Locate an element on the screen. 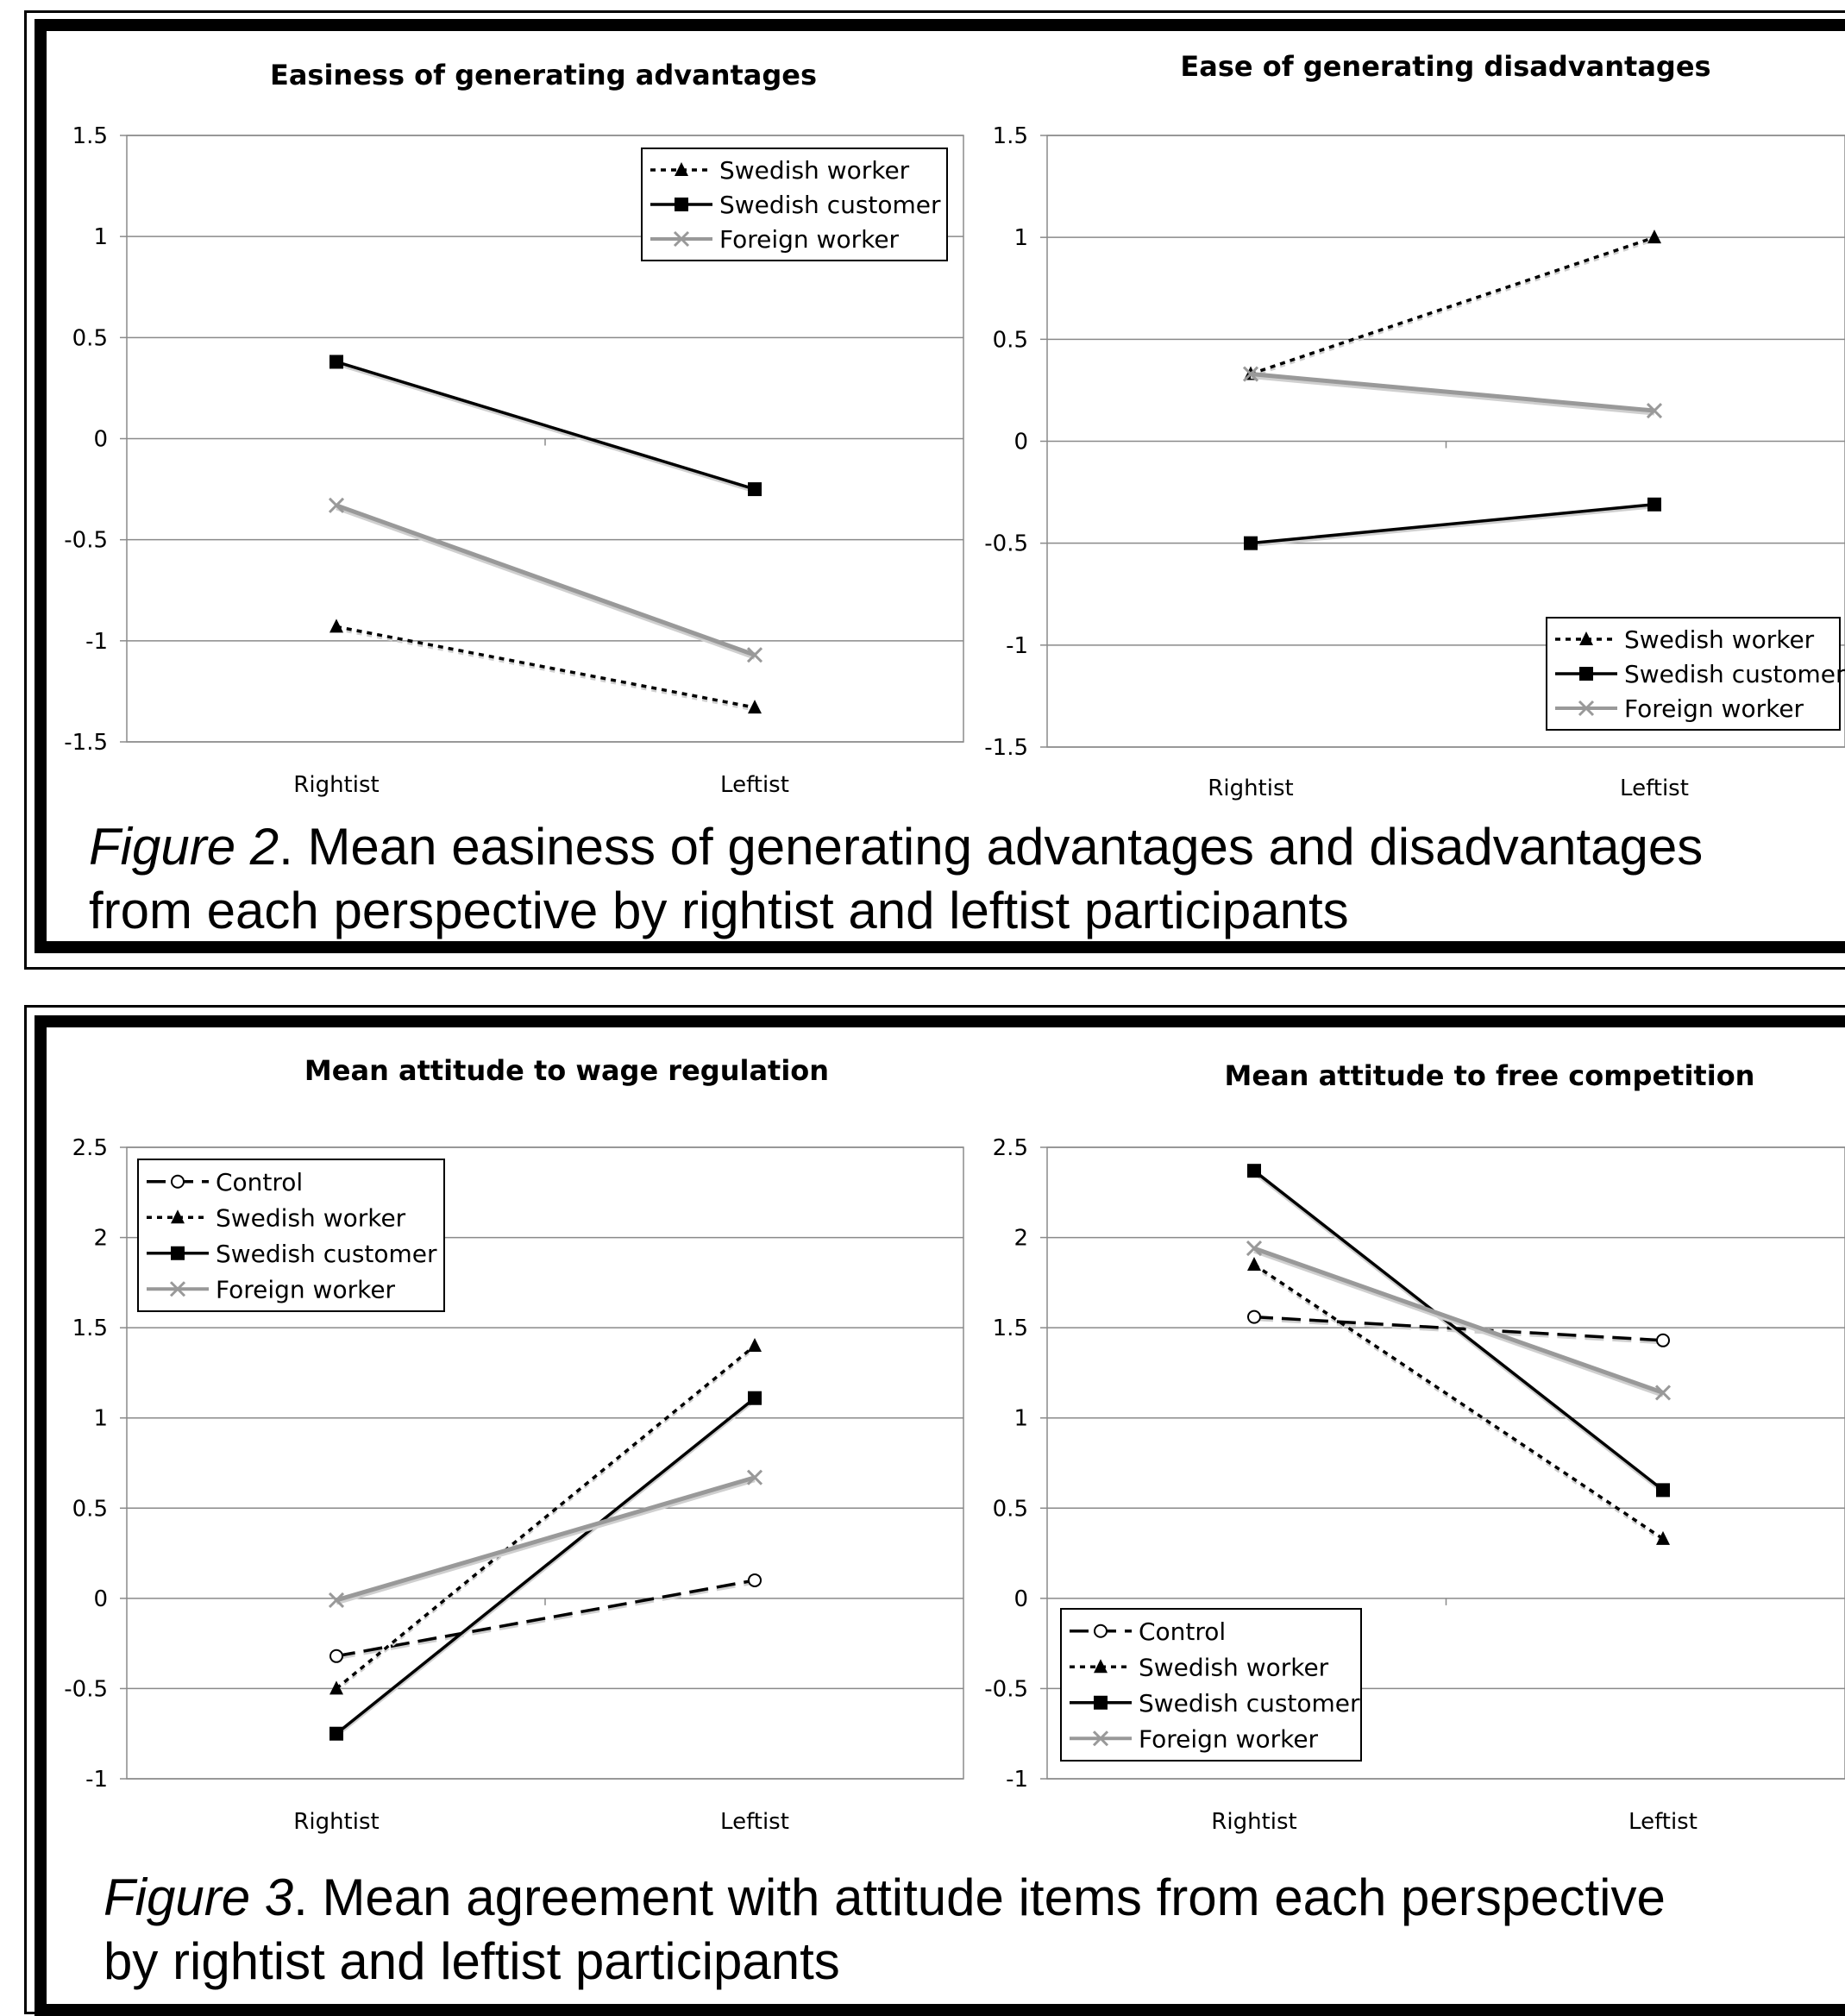 The width and height of the screenshot is (1845, 2016). figure-3-caption-line2: by rightist and leftist participants is located at coordinates (472, 1961).